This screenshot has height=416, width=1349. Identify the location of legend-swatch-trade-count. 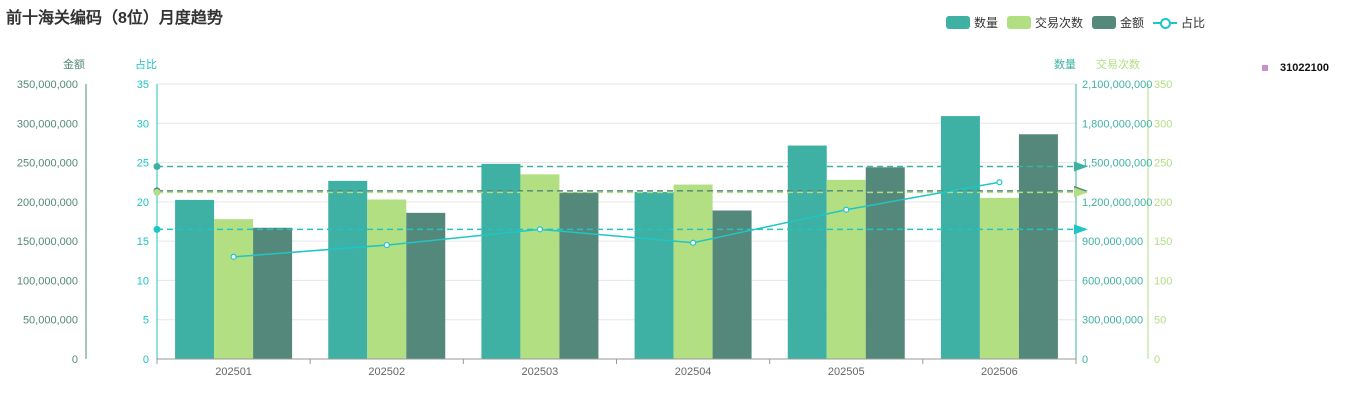
(1019, 22).